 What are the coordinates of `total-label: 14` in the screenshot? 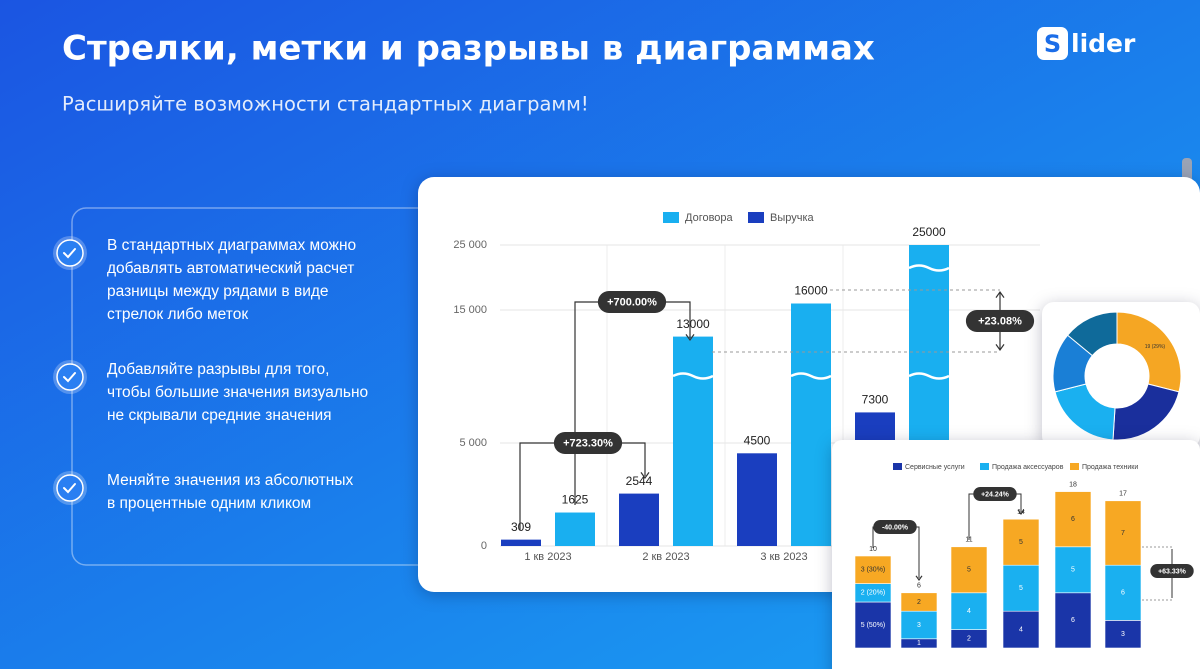 It's located at (1021, 512).